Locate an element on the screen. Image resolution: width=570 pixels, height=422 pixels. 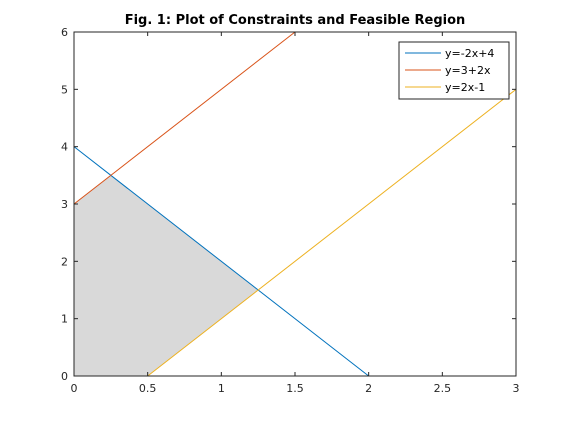
y-tick-label: 3 is located at coordinates (64, 204).